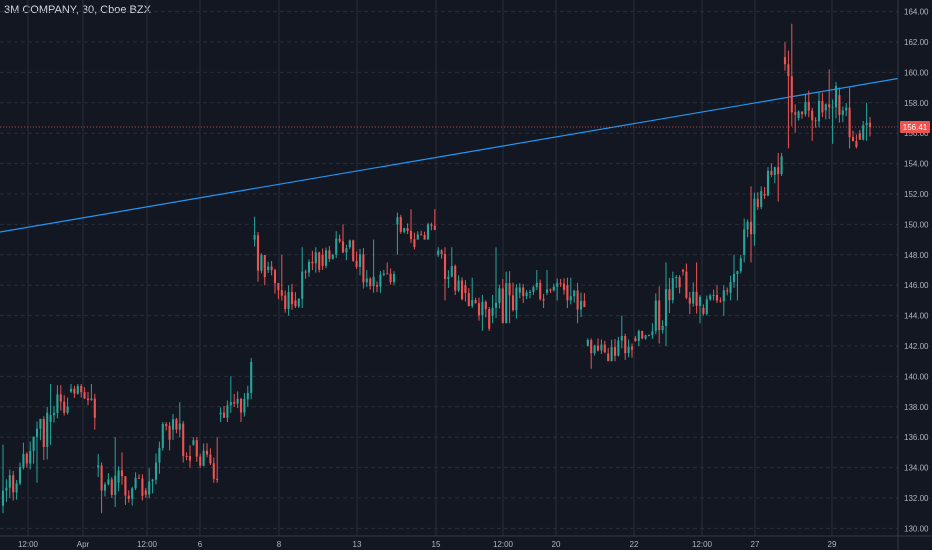  Describe the element at coordinates (916, 346) in the screenshot. I see `y-tick-label: 142.00` at that location.